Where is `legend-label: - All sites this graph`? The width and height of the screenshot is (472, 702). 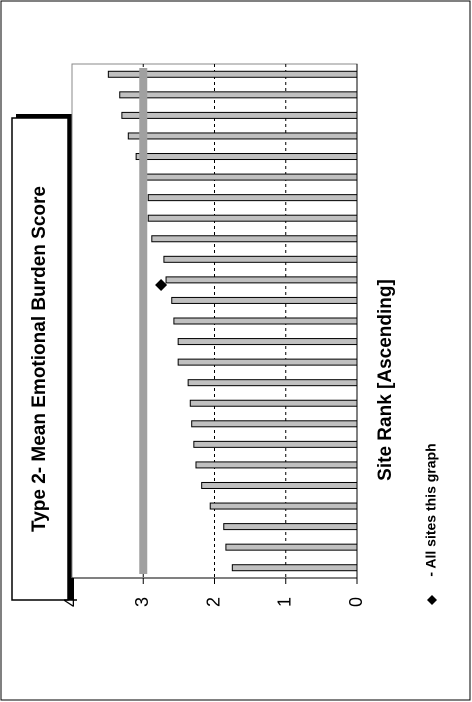
legend-label: - All sites this graph is located at coordinates (431, 509).